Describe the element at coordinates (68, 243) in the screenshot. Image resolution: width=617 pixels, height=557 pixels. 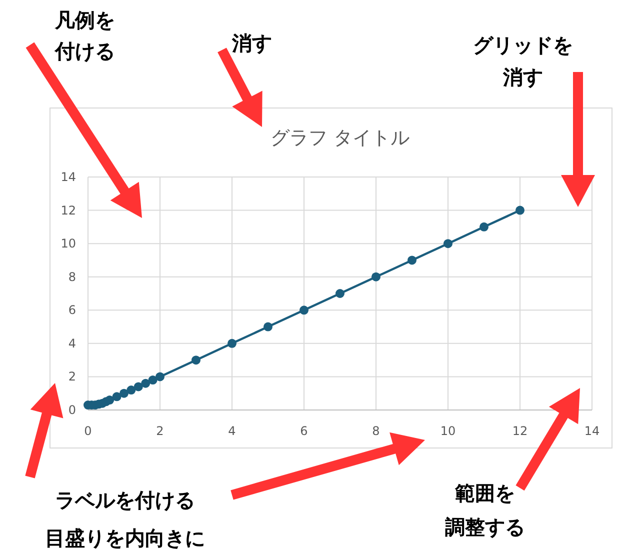
I see `y-tick-label: 10` at that location.